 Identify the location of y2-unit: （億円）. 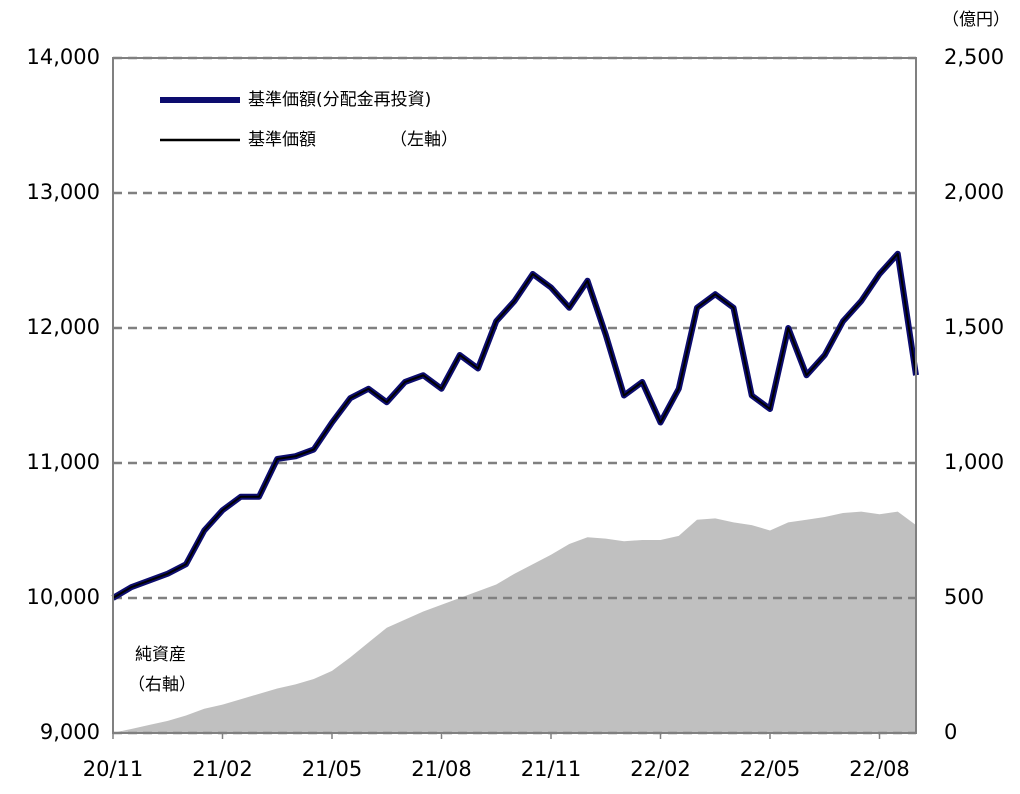
(976, 20).